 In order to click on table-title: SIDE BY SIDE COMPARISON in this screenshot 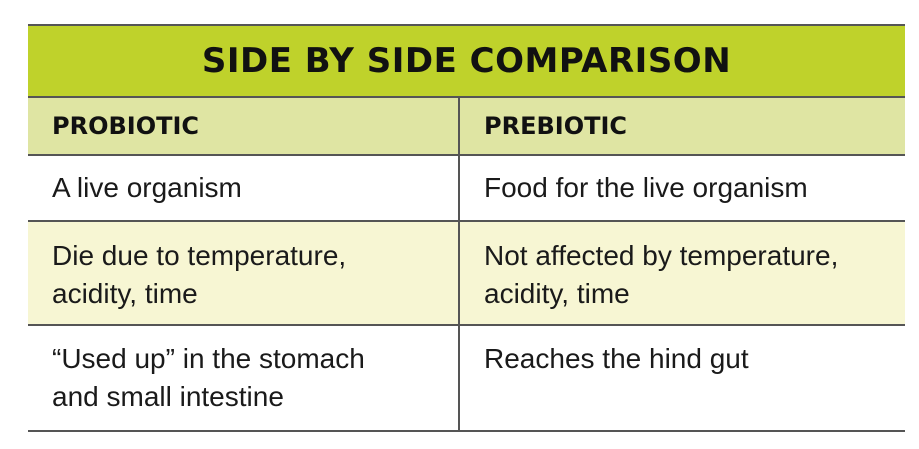, I will do `click(466, 61)`.